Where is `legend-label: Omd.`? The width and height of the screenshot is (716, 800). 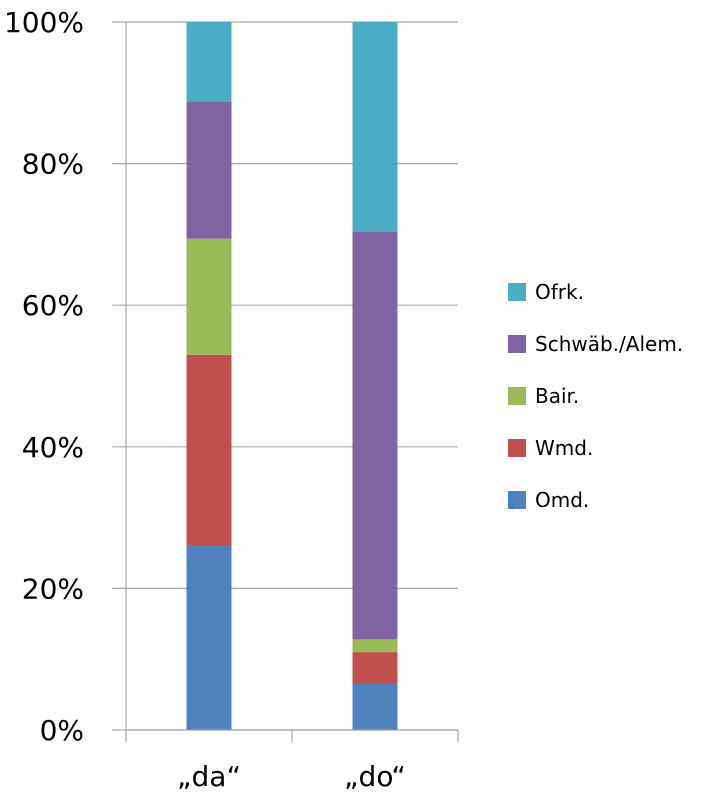 legend-label: Omd. is located at coordinates (562, 500).